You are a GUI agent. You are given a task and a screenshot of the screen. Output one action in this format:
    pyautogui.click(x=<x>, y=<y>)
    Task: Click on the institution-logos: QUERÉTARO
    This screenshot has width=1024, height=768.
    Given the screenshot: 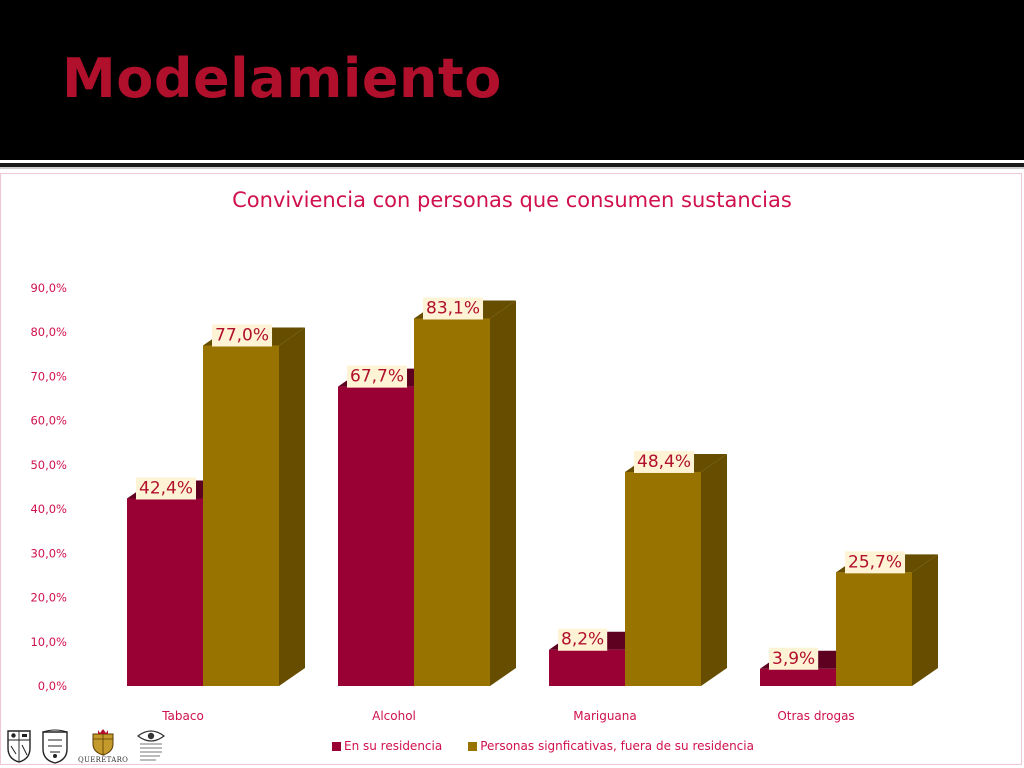 What is the action you would take?
    pyautogui.click(x=90, y=746)
    